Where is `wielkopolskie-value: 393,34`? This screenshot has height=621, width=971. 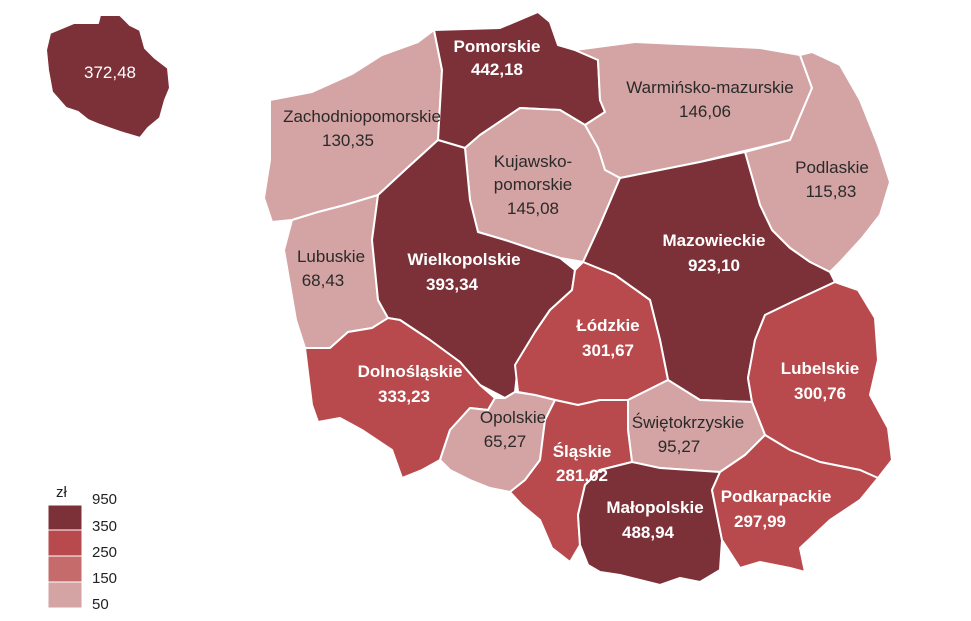
wielkopolskie-value: 393,34 is located at coordinates (452, 284).